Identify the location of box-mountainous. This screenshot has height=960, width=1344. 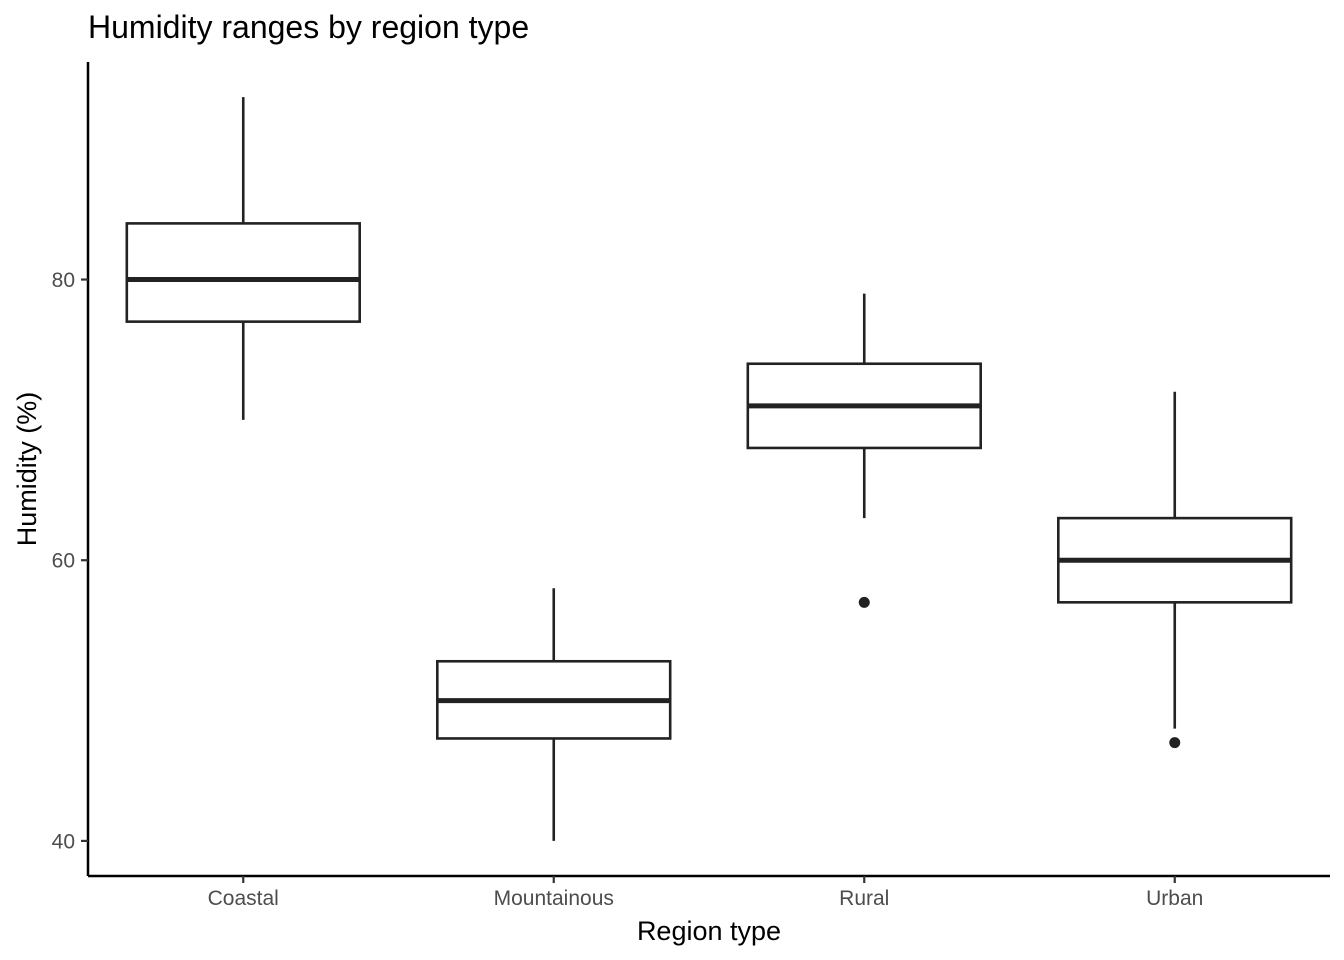
(554, 714).